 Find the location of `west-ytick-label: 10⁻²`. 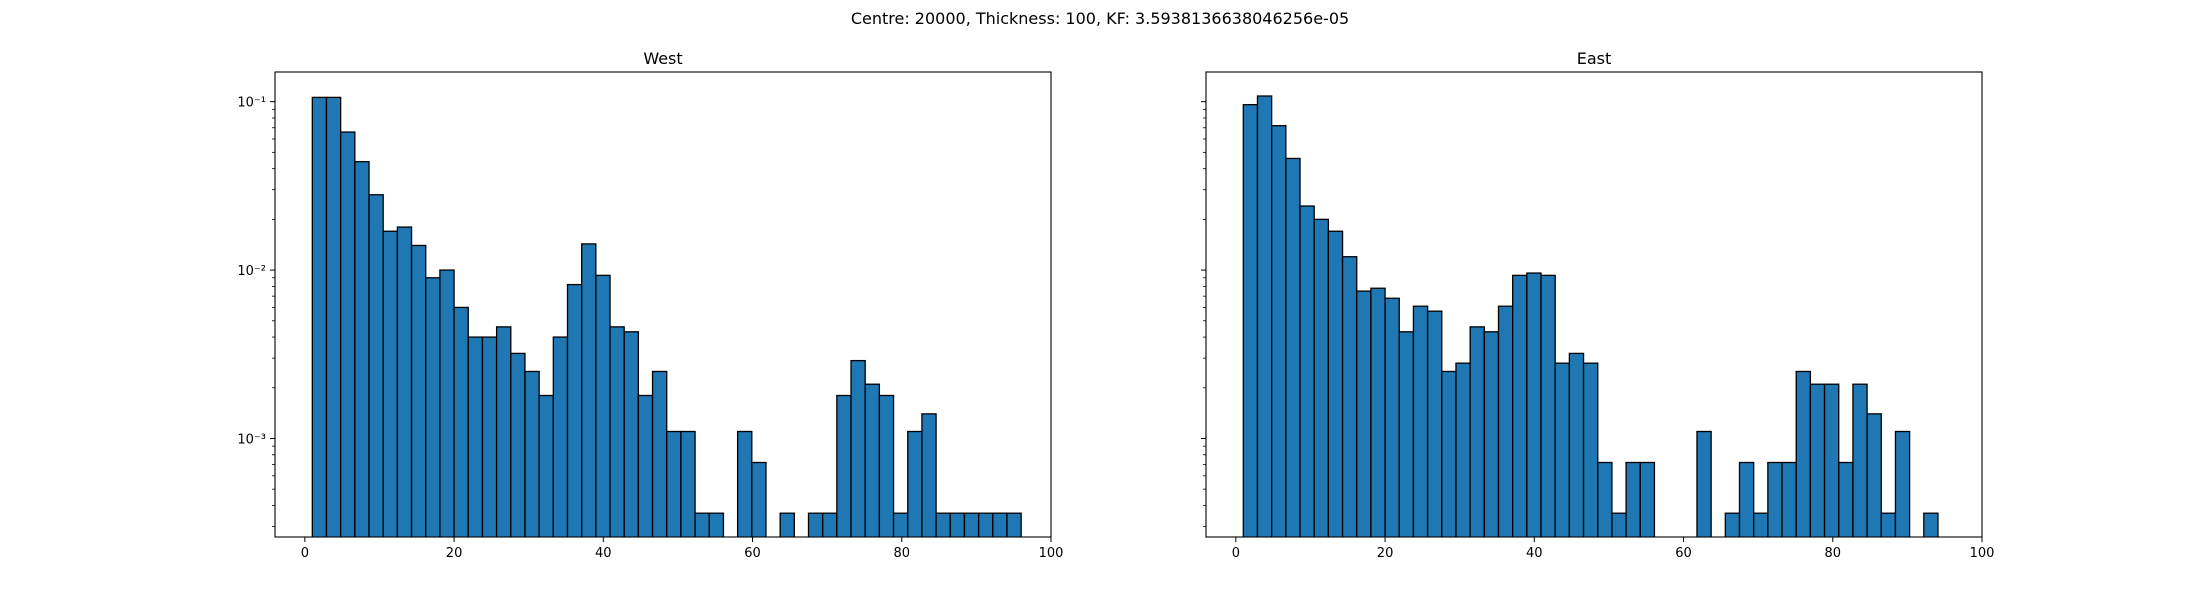

west-ytick-label: 10⁻² is located at coordinates (251, 271).